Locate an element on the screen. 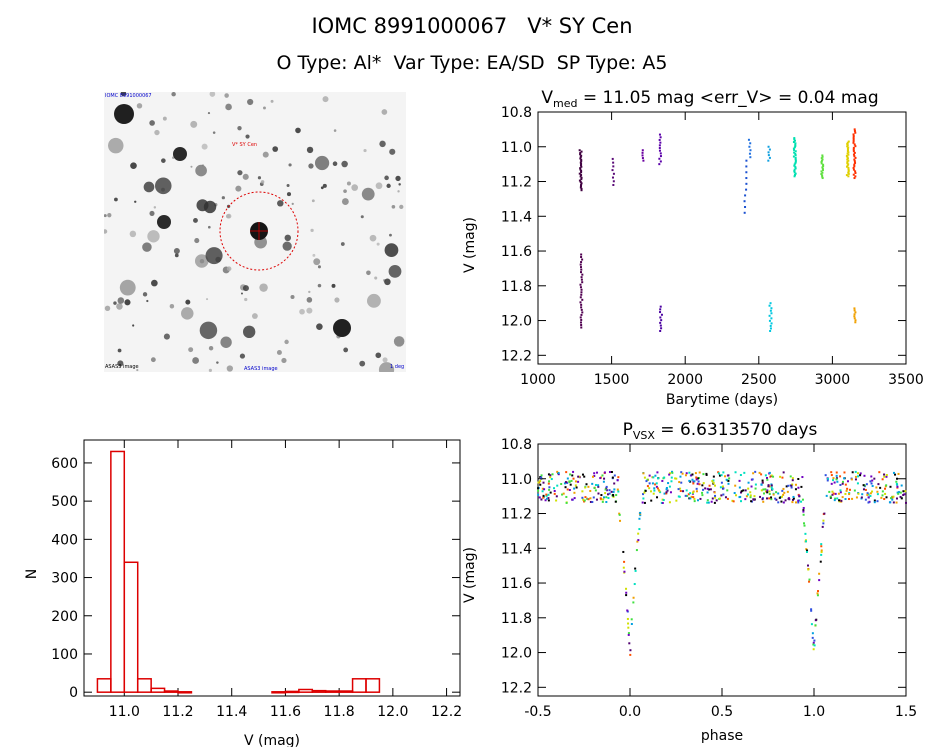 This screenshot has width=944, height=747. histogram-xtick-label: 11.8 is located at coordinates (339, 712).